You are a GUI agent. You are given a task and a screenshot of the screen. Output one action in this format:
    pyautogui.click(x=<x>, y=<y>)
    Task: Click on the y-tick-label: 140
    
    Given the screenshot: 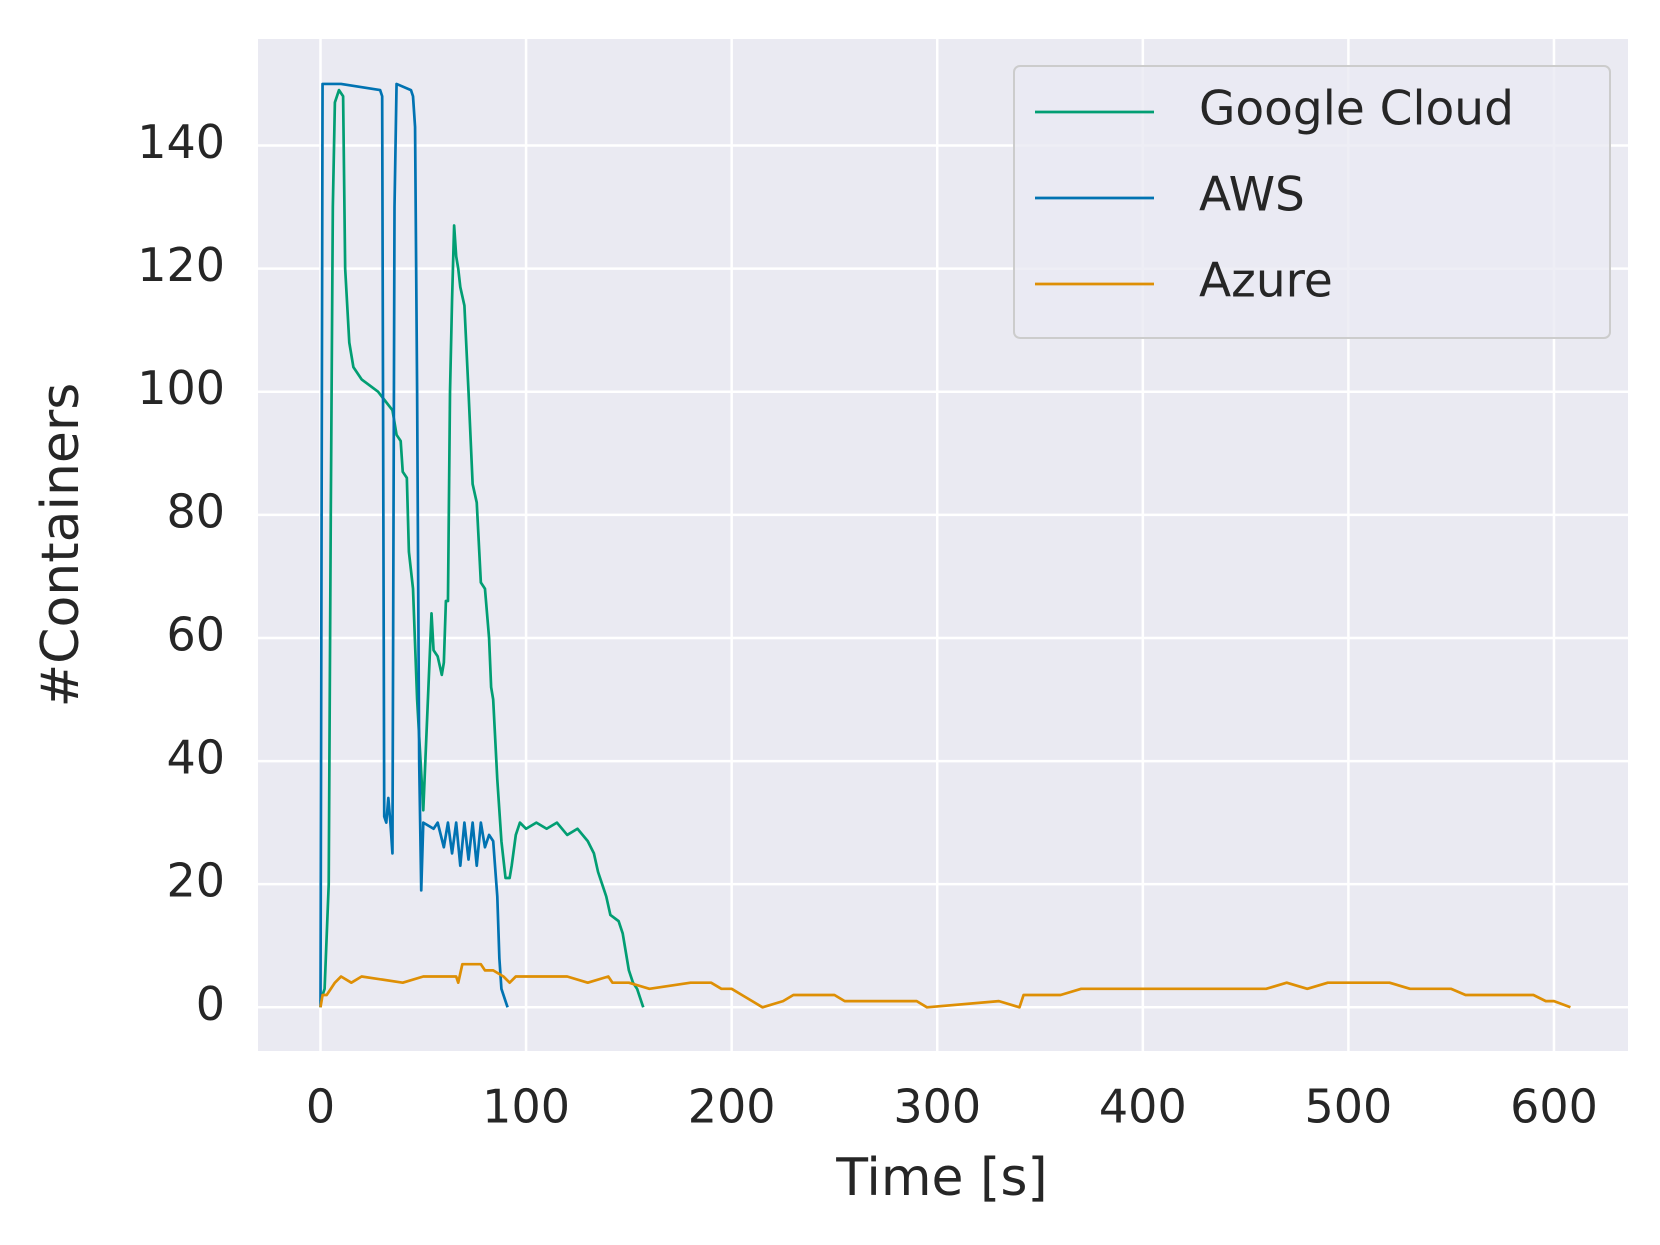 What is the action you would take?
    pyautogui.click(x=181, y=142)
    